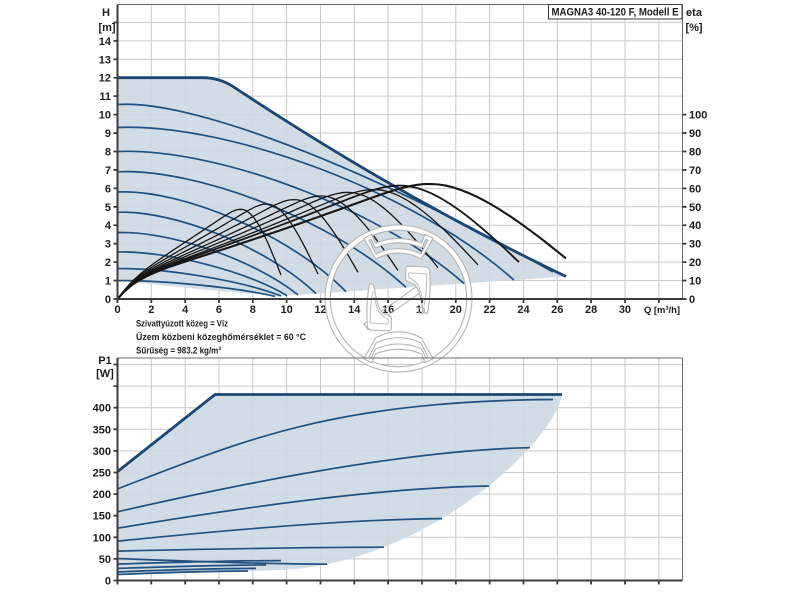 The width and height of the screenshot is (800, 600). What do you see at coordinates (105, 374) in the screenshot?
I see `svg-text: [W]` at bounding box center [105, 374].